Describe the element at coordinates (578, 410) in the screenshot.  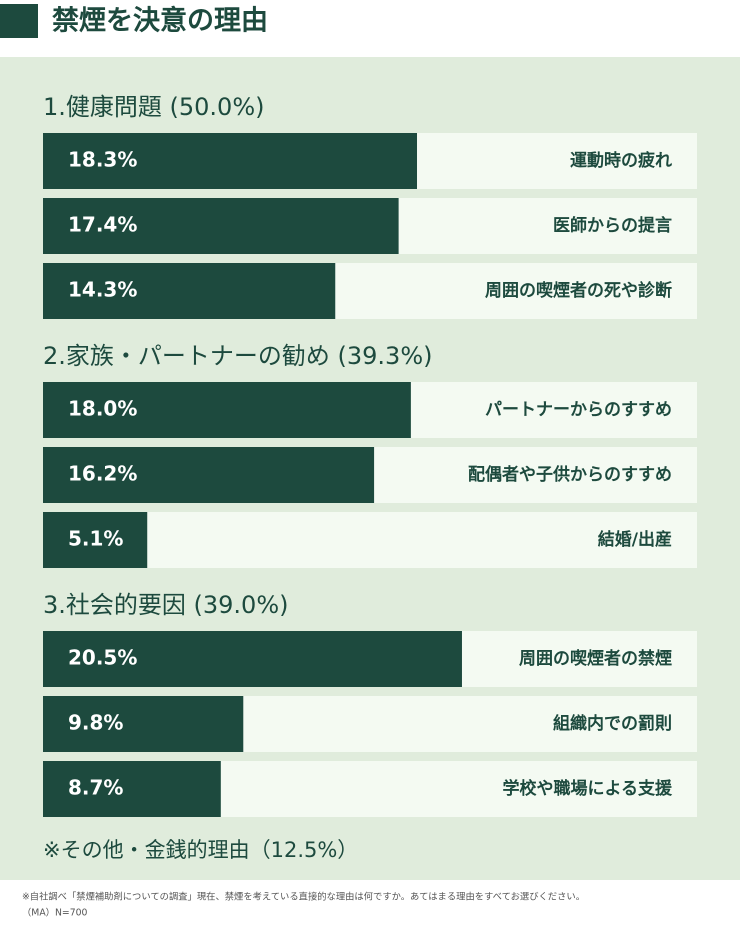
I see `category-label: パートナーからのすすめ` at that location.